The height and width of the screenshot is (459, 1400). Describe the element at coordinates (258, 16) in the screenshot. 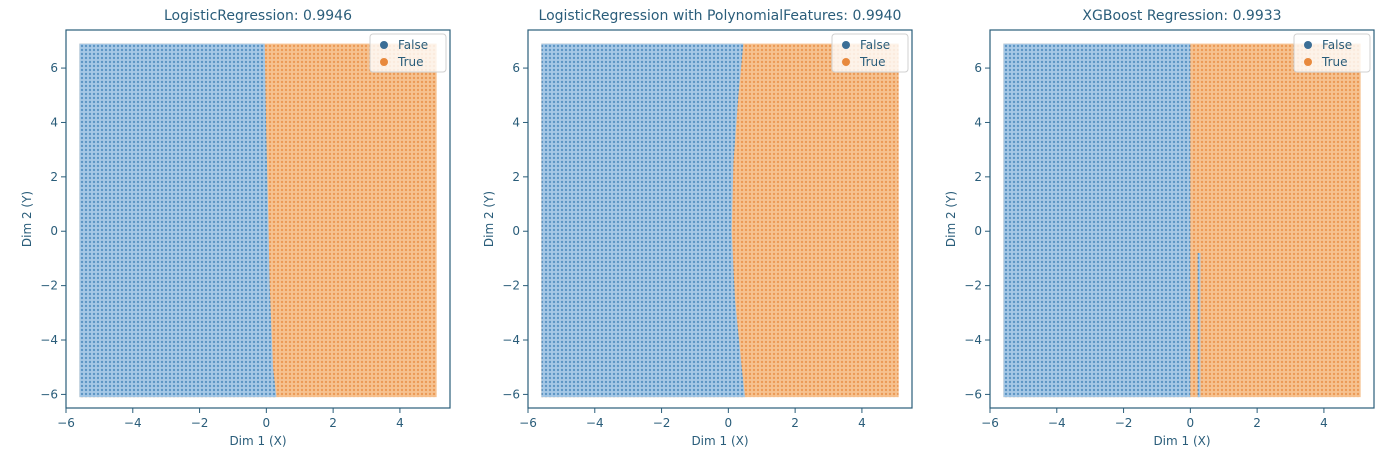

I see `chart-title: LogisticRegression: 0.9946` at that location.